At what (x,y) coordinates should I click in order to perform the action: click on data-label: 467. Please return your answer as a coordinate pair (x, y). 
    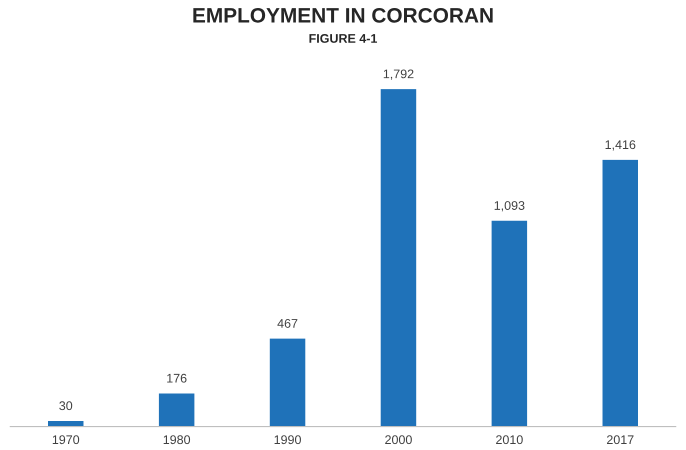
    Looking at the image, I should click on (287, 323).